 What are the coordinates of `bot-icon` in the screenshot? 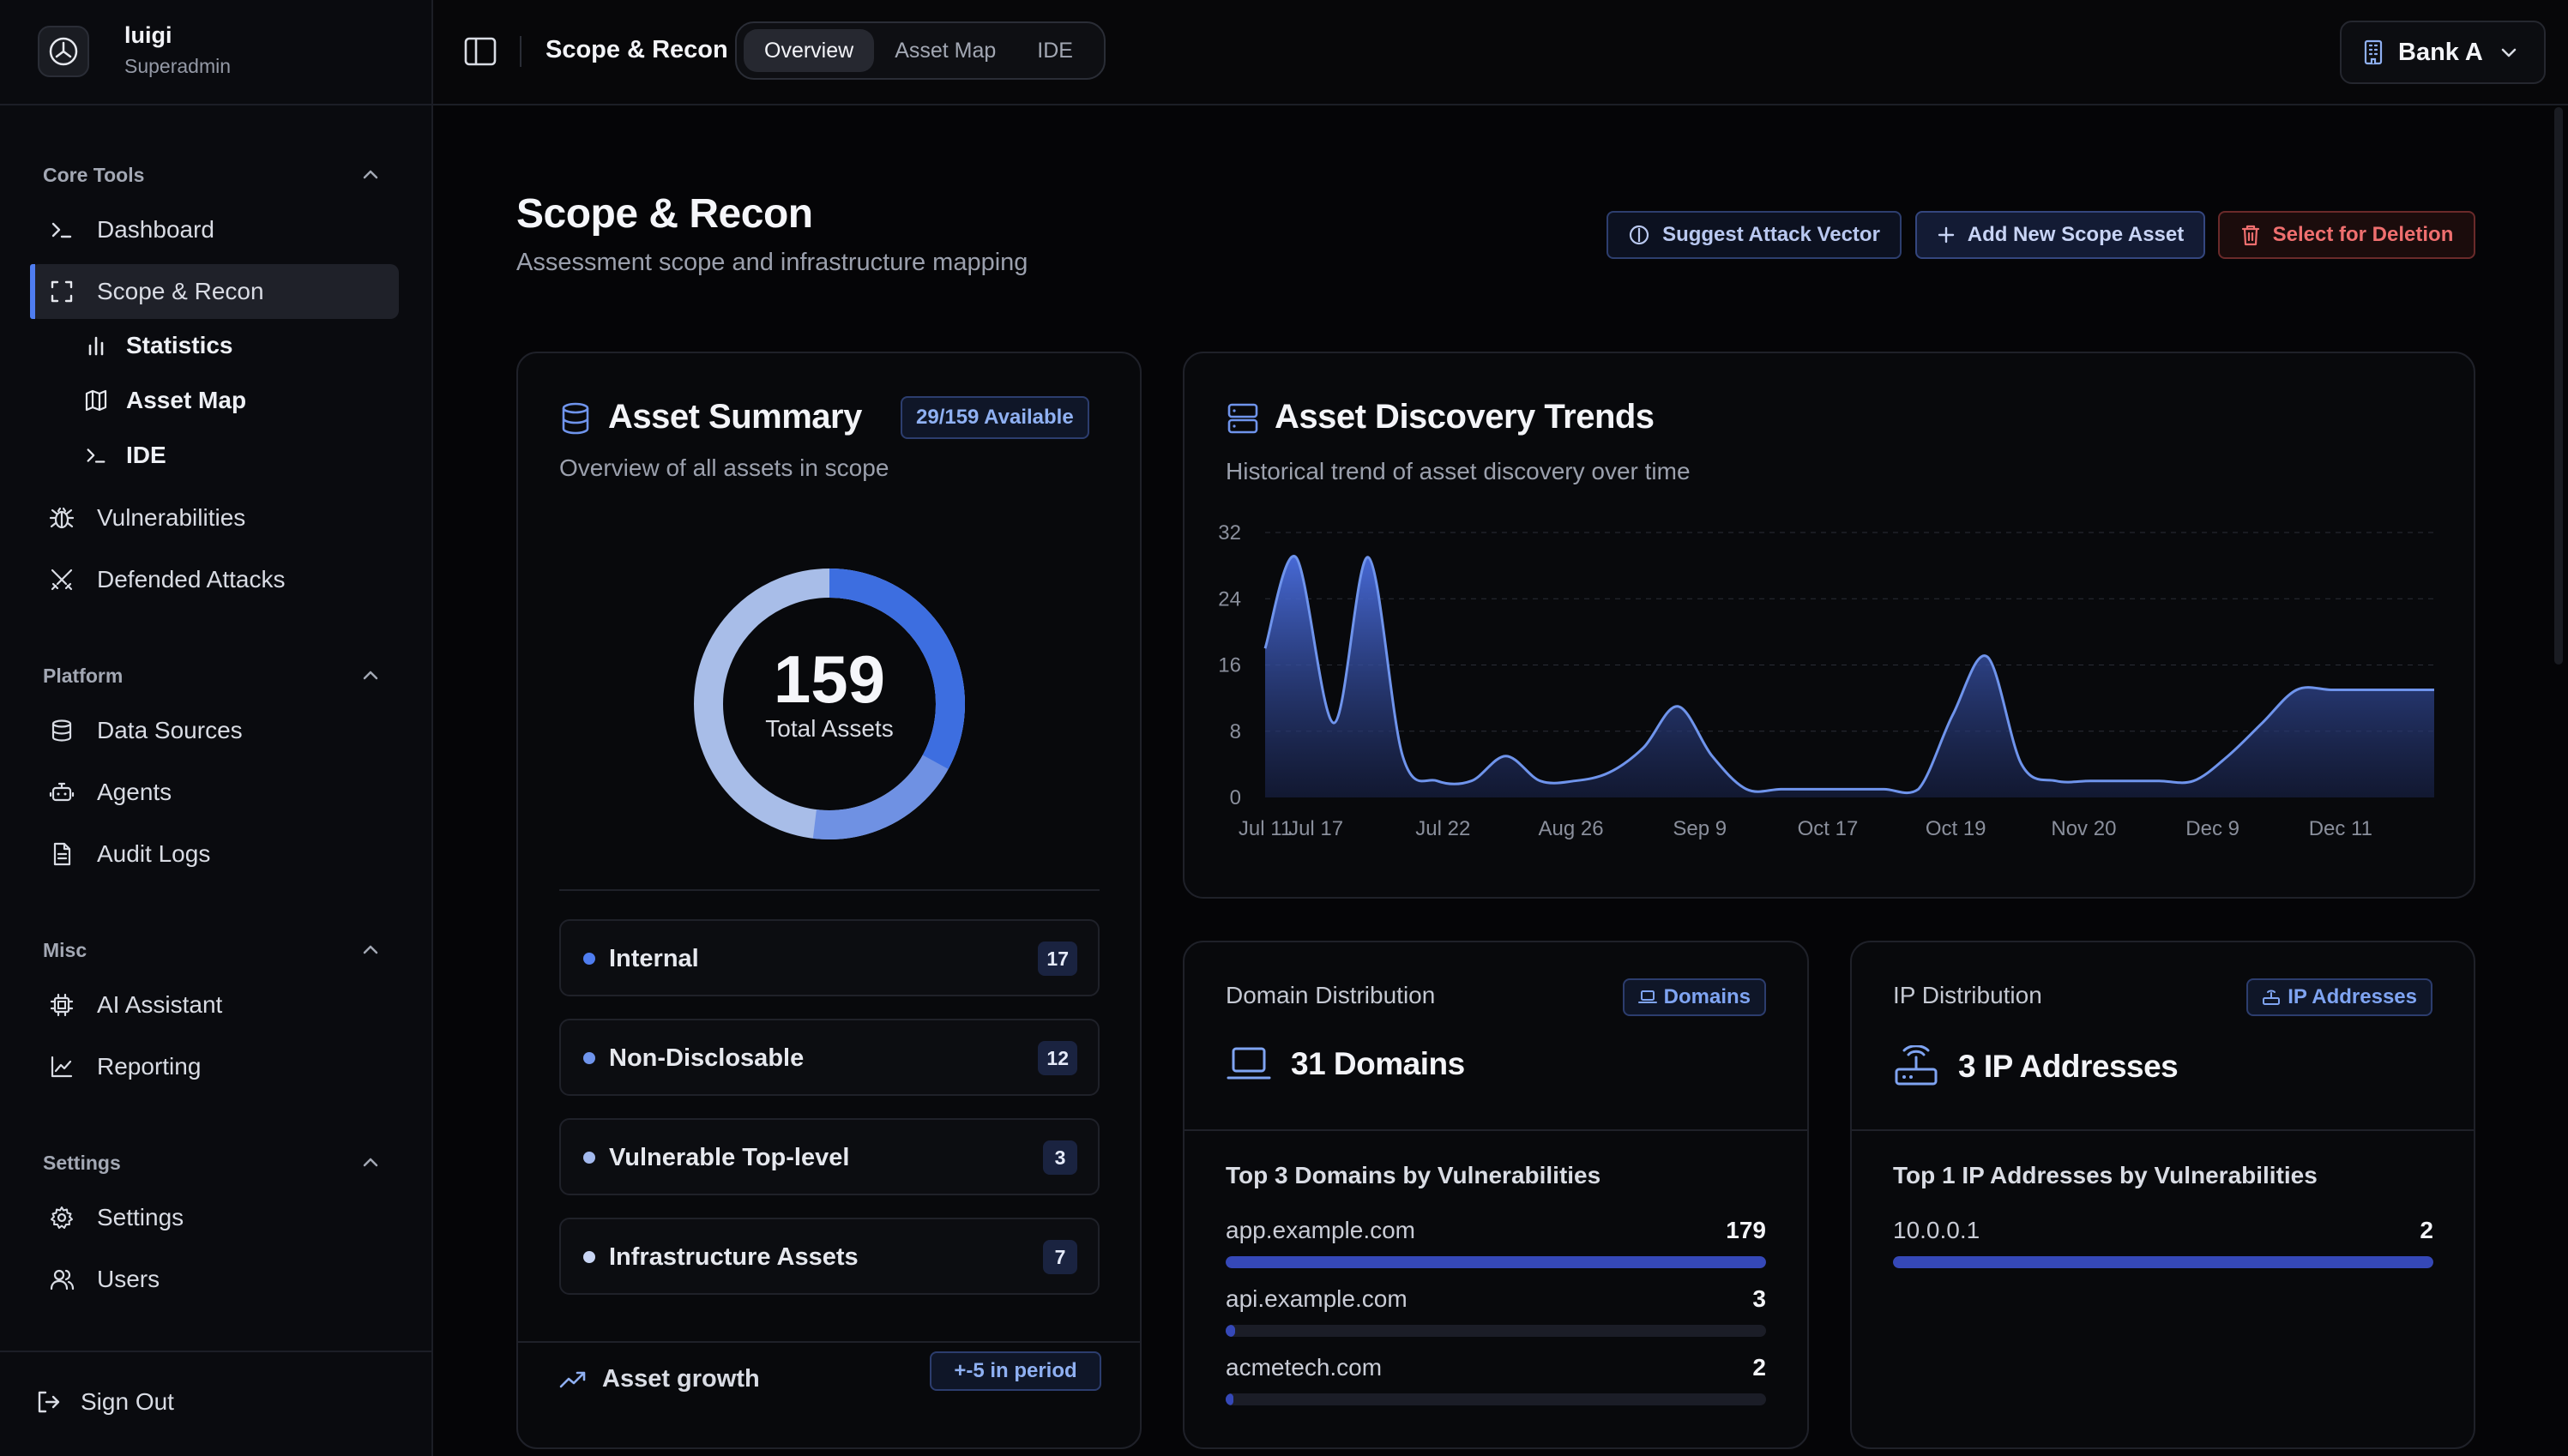 It's located at (62, 793).